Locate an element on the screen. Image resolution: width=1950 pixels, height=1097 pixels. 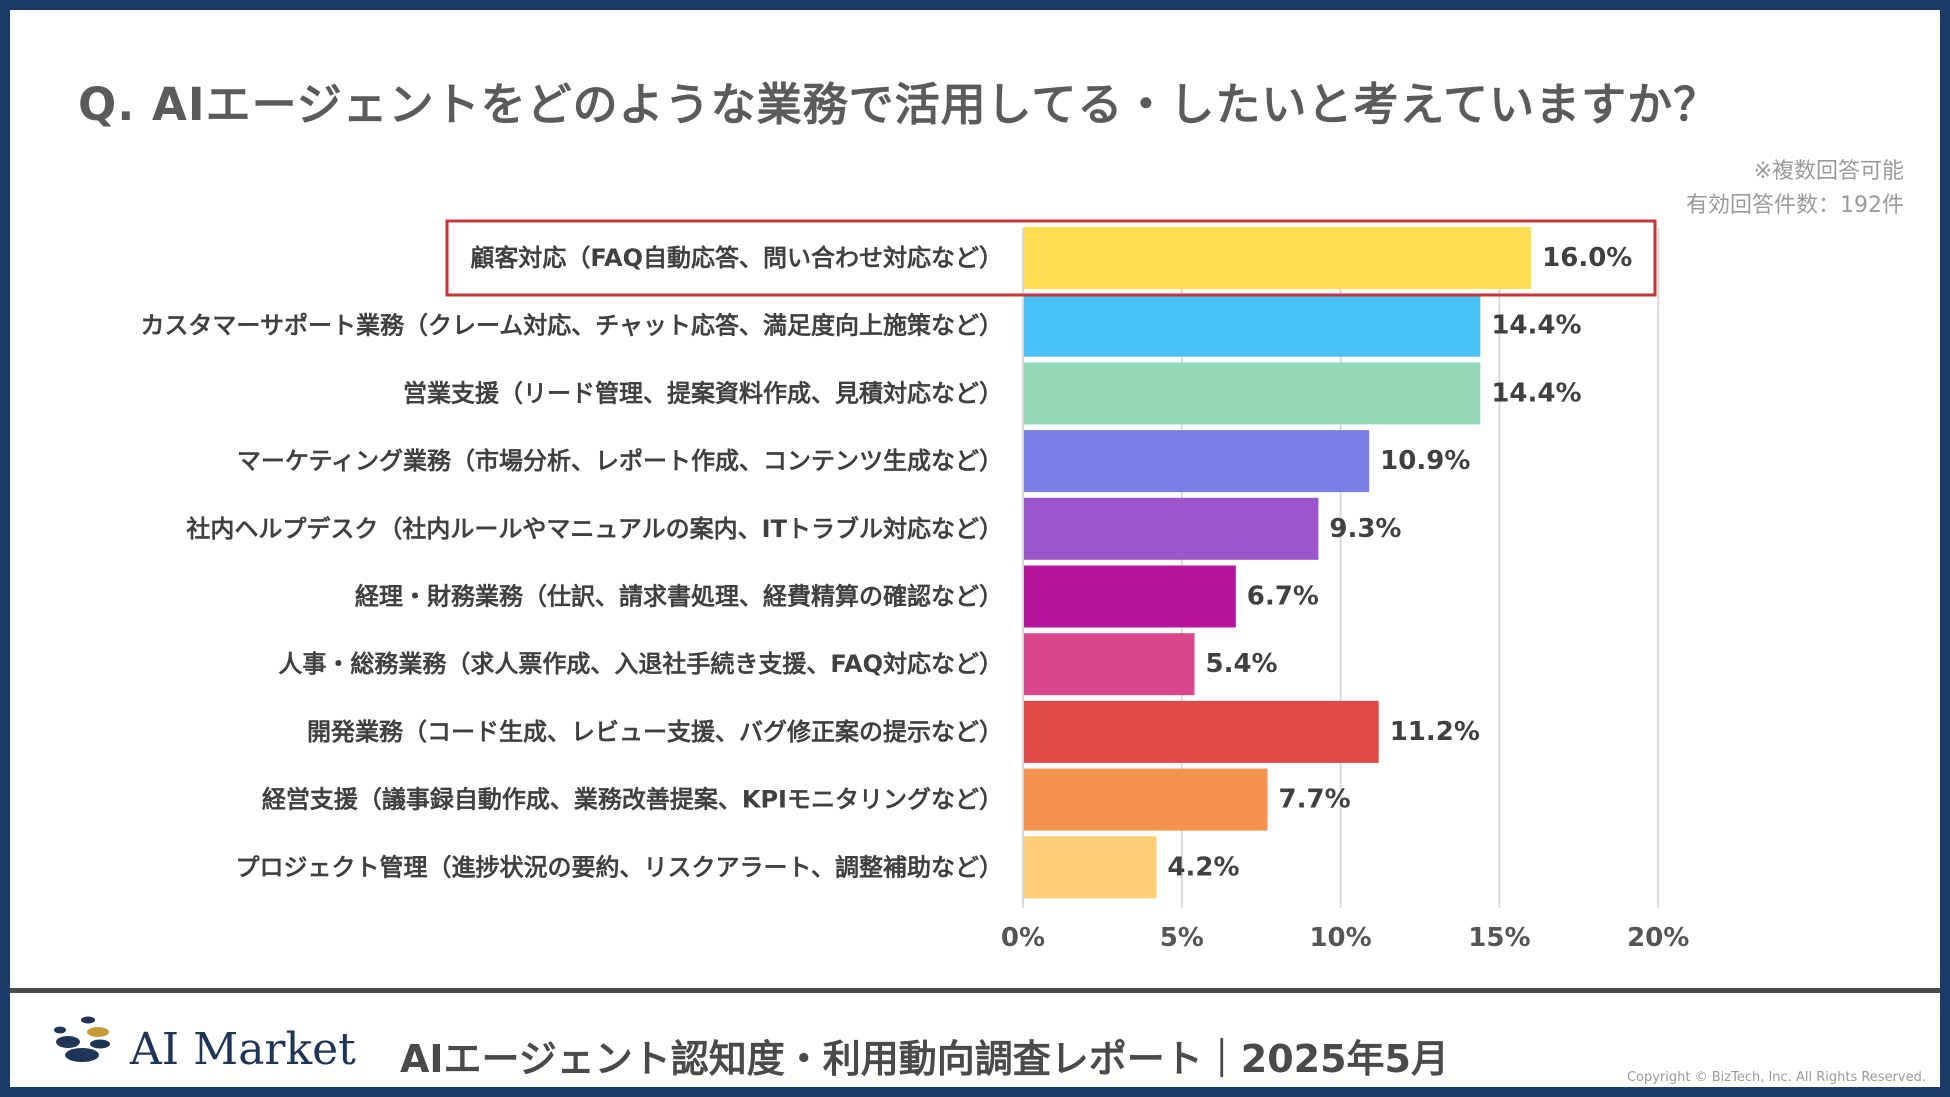
respondent-count-note: 有効回答件数：192件 is located at coordinates (1795, 205).